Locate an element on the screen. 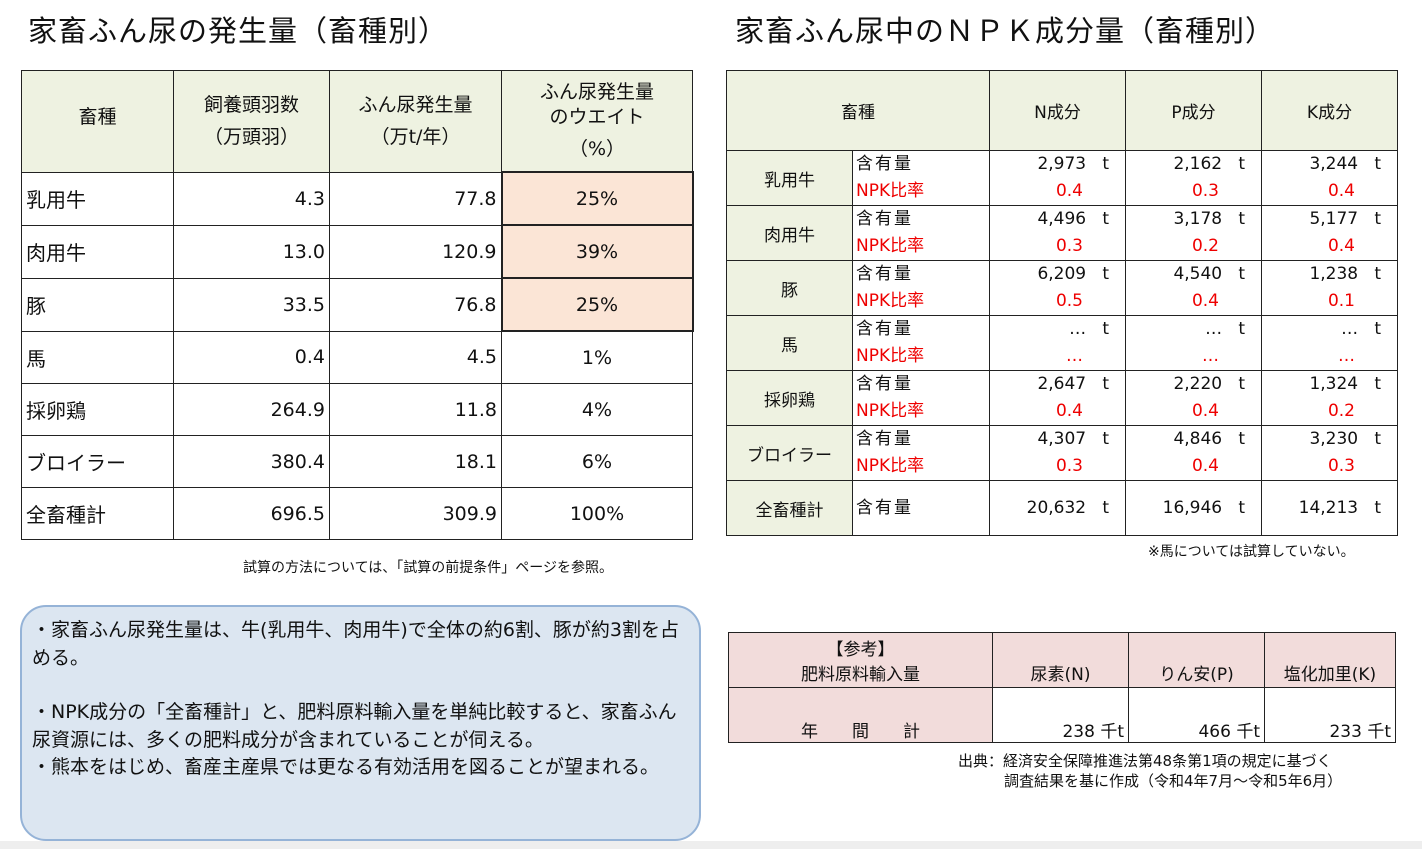  species-name: 肉用牛 is located at coordinates (789, 233).